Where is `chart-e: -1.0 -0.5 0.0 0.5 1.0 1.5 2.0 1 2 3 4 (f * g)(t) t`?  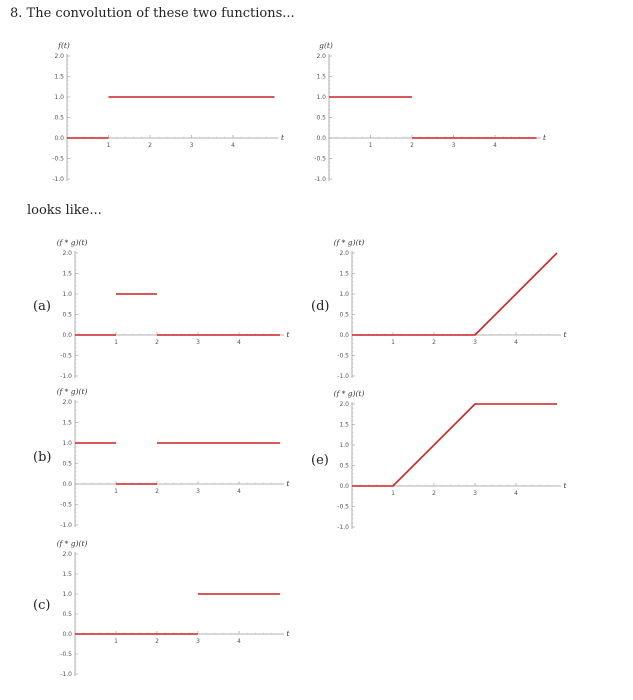 chart-e: -1.0 -0.5 0.0 0.5 1.0 1.5 2.0 1 2 3 4 (f * g)(t) t is located at coordinates (451, 460).